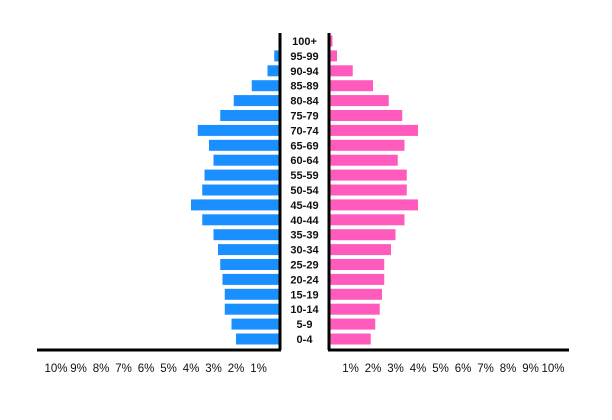 This screenshot has width=612, height=420. I want to click on age-label-0-4: 0-4, so click(305, 340).